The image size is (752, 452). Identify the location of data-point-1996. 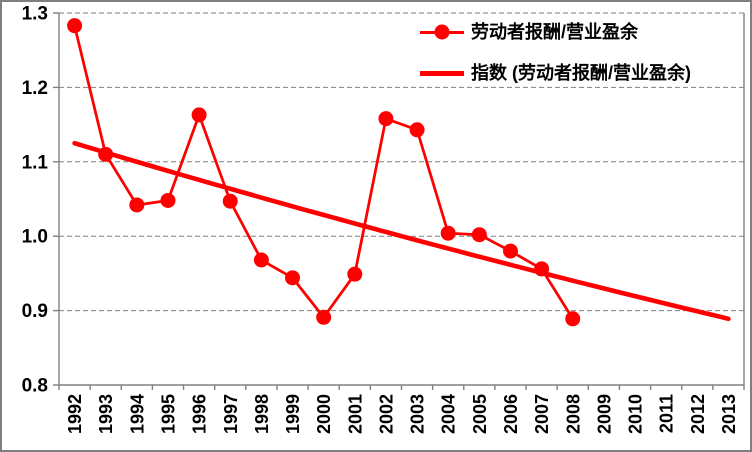
(199, 115).